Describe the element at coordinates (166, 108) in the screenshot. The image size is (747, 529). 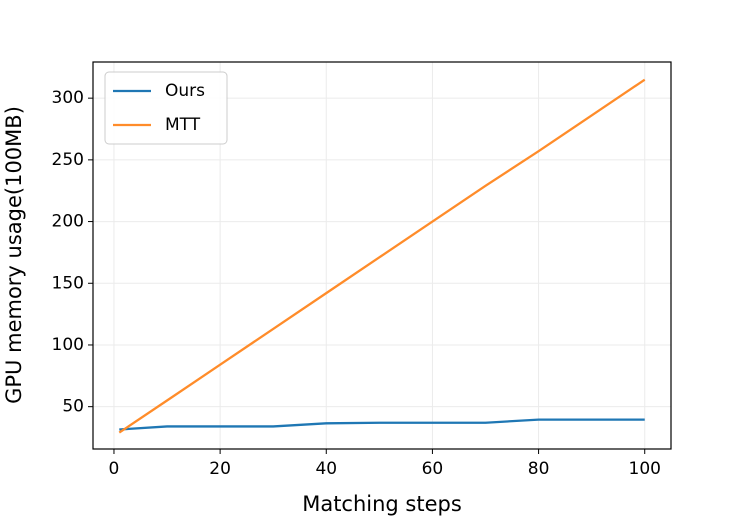
I see `legend: Ours MTT` at that location.